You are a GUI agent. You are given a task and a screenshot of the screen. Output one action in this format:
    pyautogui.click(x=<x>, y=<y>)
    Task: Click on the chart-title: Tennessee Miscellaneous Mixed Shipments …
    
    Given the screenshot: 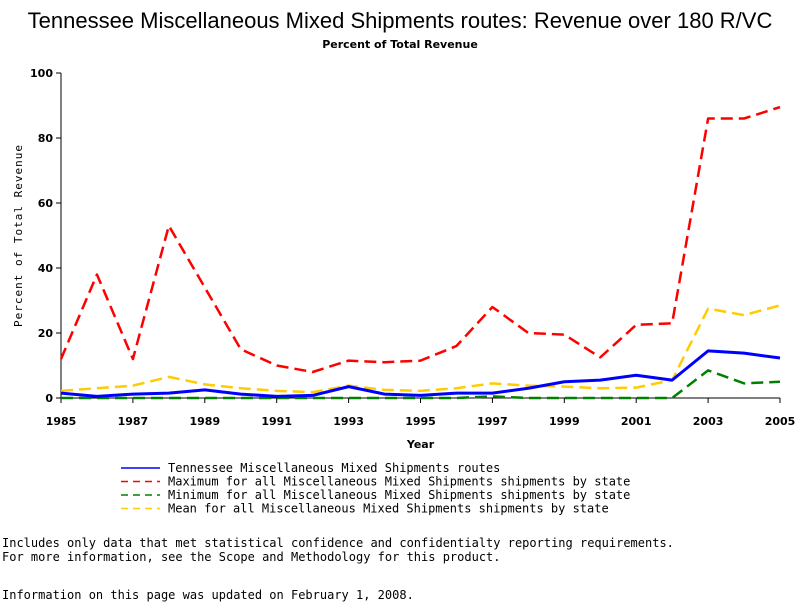 What is the action you would take?
    pyautogui.click(x=400, y=20)
    